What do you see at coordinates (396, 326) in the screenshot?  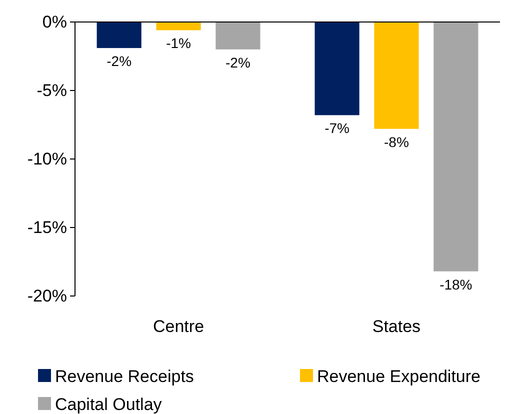 I see `x-tick-label: States` at bounding box center [396, 326].